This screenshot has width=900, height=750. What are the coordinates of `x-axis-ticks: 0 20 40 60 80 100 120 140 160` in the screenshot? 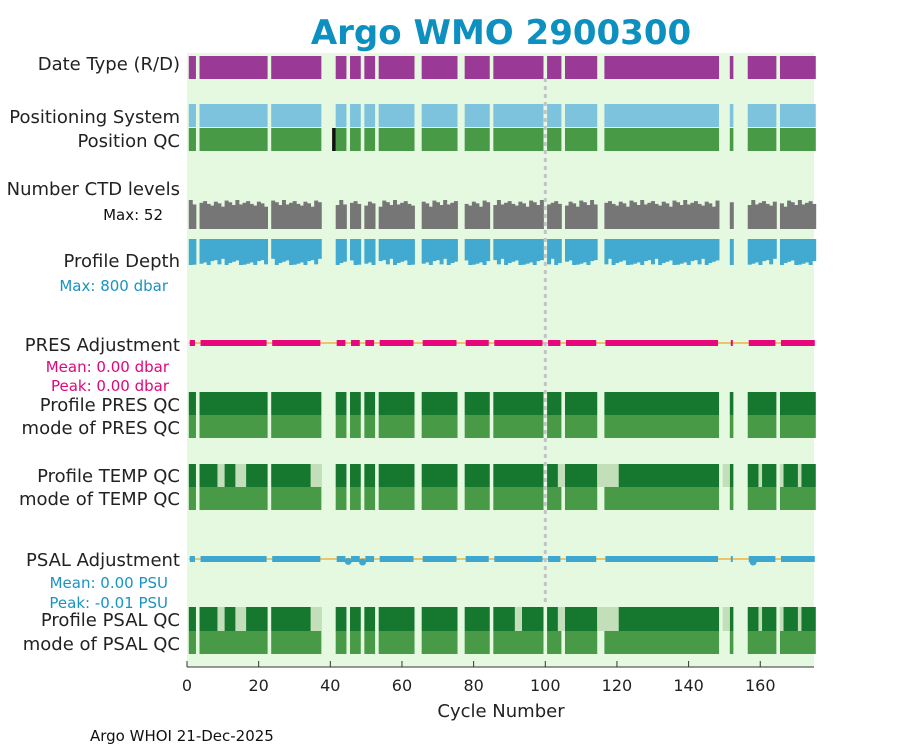 It's located at (479, 678).